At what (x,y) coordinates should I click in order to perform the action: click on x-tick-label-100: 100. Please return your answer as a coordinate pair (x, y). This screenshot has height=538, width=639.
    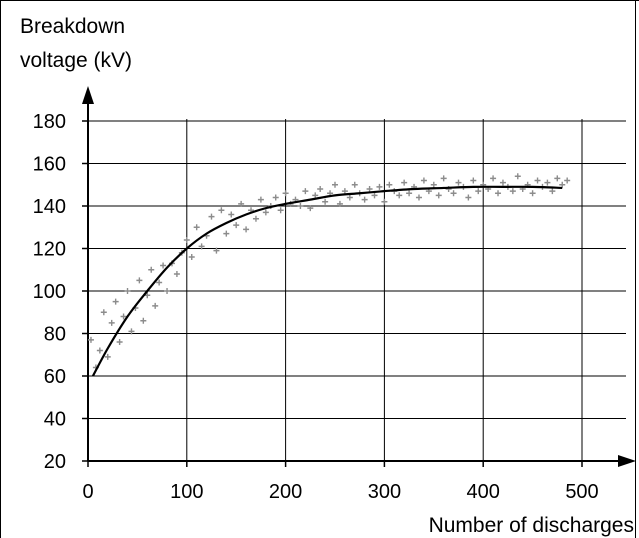
    Looking at the image, I should click on (186, 492).